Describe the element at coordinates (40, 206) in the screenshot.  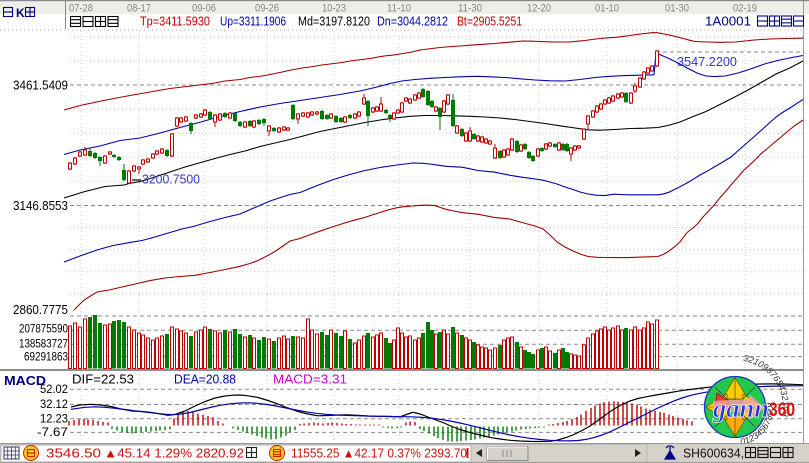
I see `svg-text: 3146.8553` at that location.